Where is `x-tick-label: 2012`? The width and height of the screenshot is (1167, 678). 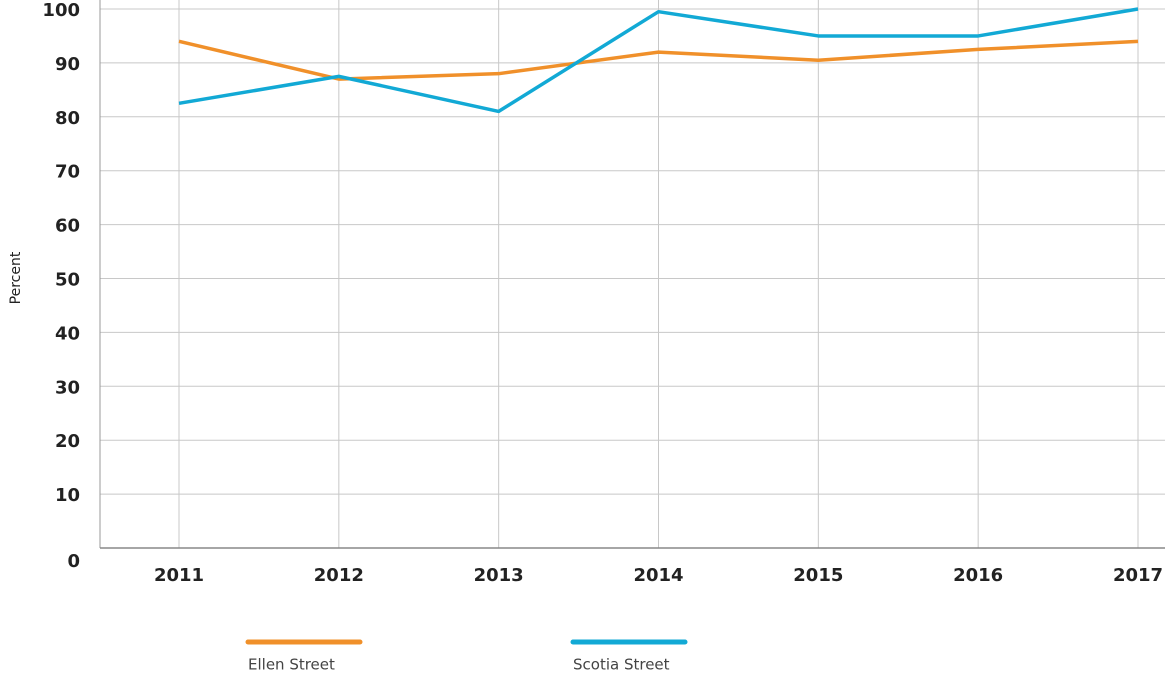 x-tick-label: 2012 is located at coordinates (339, 575).